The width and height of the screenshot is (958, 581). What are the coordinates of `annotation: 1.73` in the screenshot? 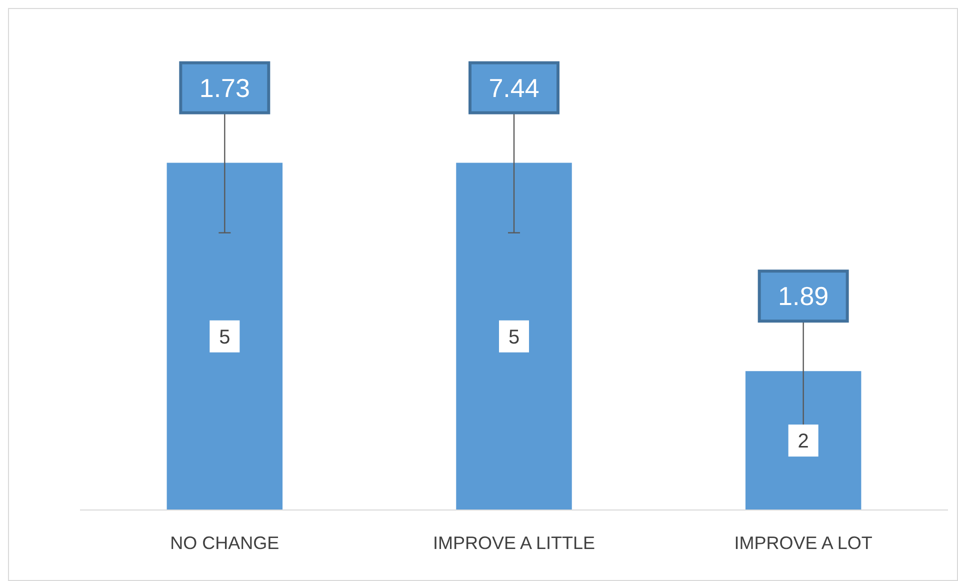 It's located at (224, 87).